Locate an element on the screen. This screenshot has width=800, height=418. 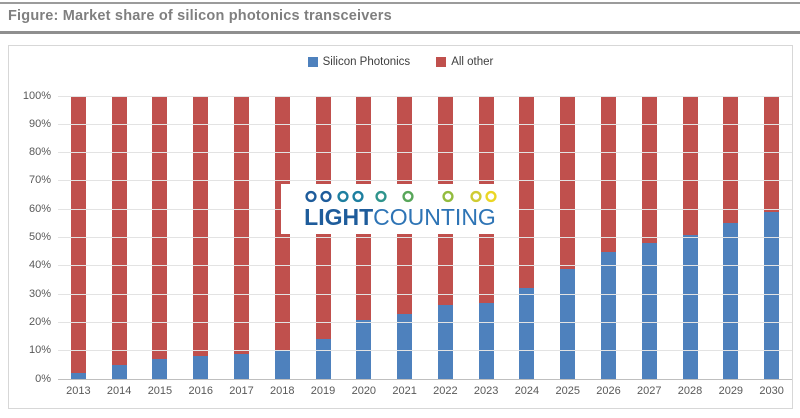
x-tick-label-2014: 2014 is located at coordinates (119, 391).